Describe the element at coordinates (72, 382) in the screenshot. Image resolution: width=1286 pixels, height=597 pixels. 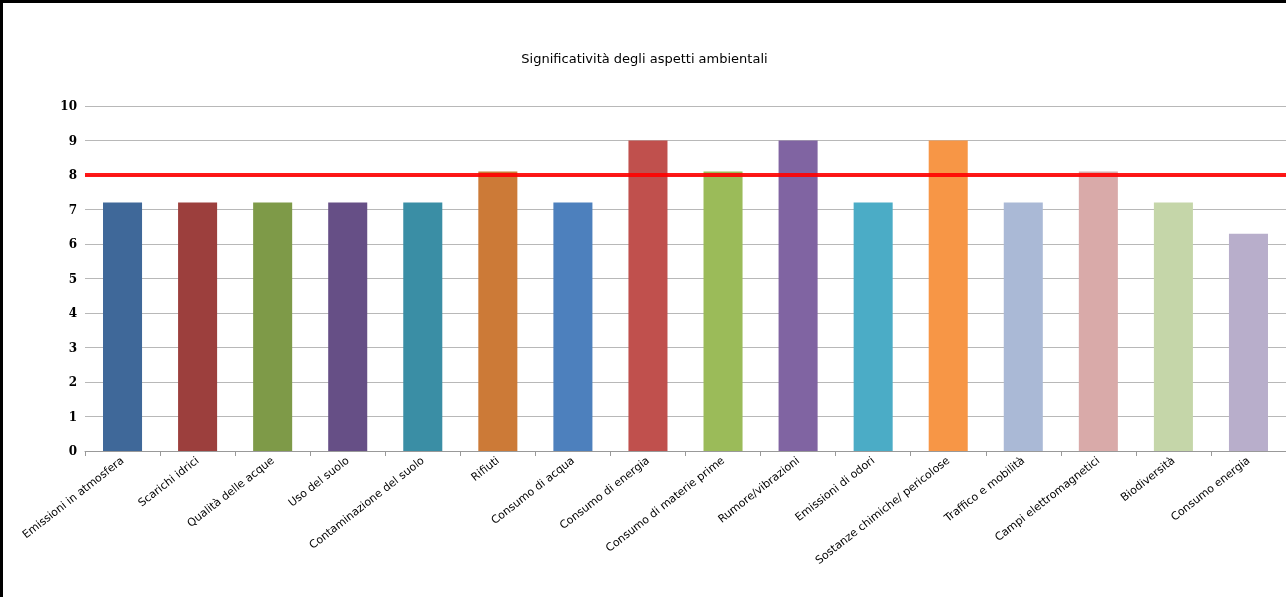
I see `y-tick-label: 2` at that location.